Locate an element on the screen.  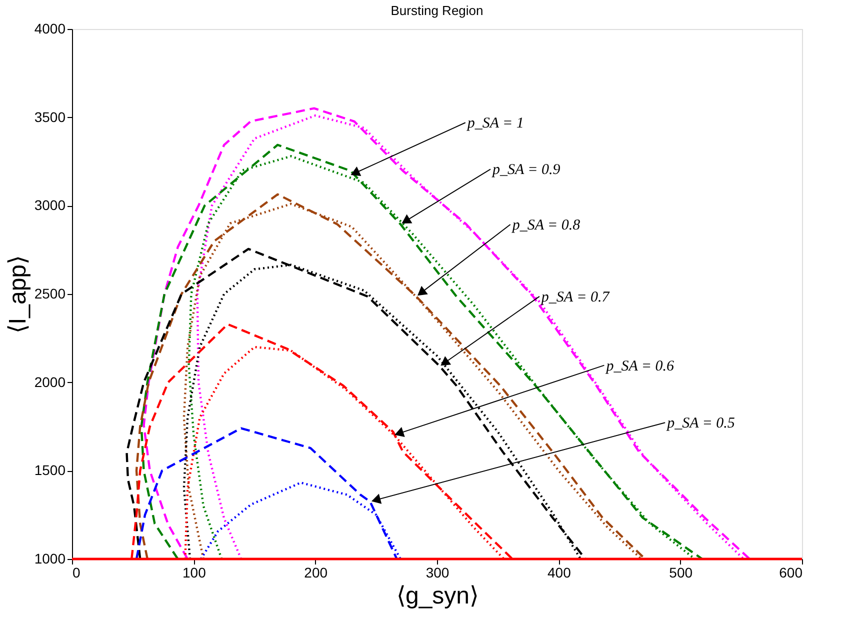
y-tick-label: 2500 is located at coordinates (50, 294).